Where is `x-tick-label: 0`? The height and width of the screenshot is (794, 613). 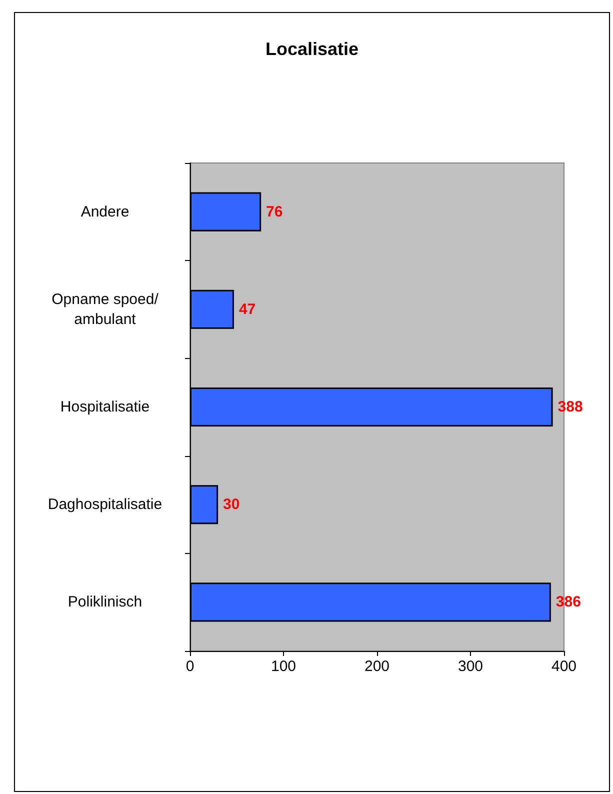 x-tick-label: 0 is located at coordinates (190, 666).